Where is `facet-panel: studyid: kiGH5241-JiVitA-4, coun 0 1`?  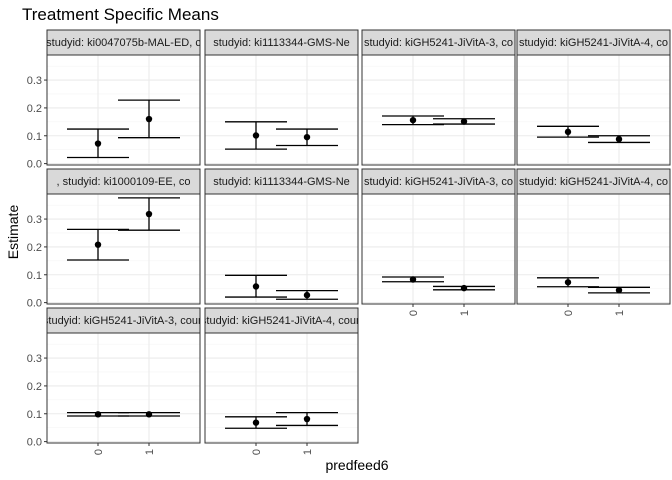
facet-panel: studyid: kiGH5241-JiVitA-4, coun 0 1 is located at coordinates (281, 381).